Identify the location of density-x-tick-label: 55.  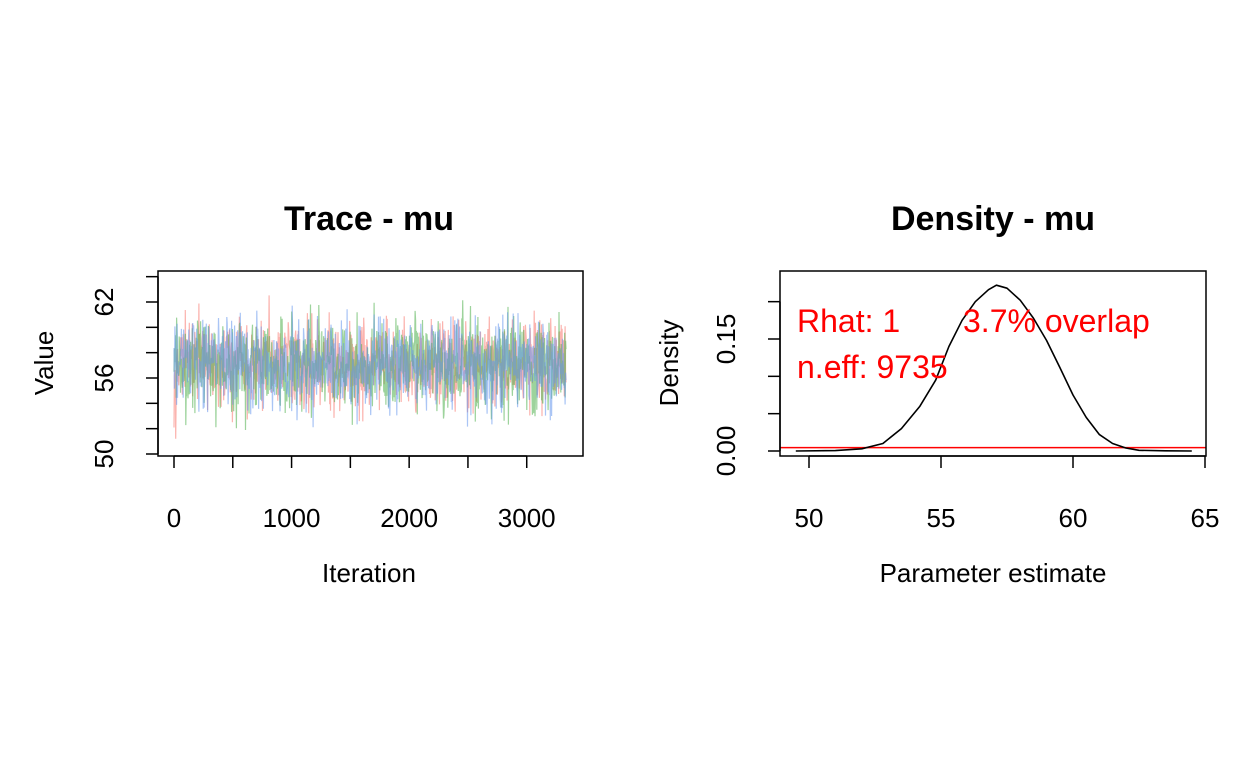
(941, 518).